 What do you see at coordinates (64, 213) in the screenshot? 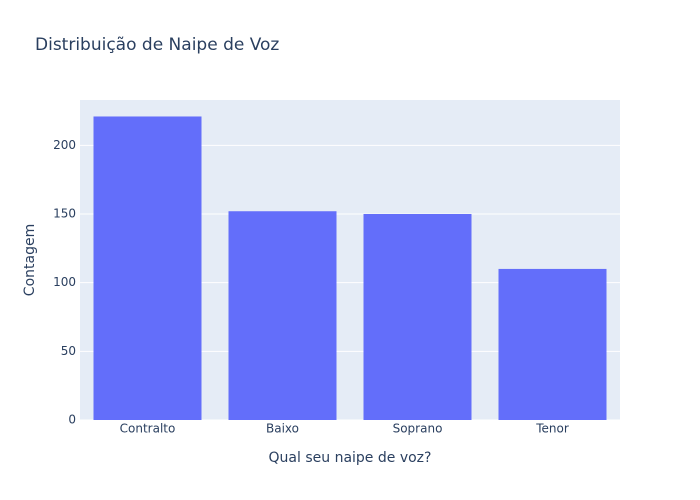
I see `y-tick-label: 150` at bounding box center [64, 213].